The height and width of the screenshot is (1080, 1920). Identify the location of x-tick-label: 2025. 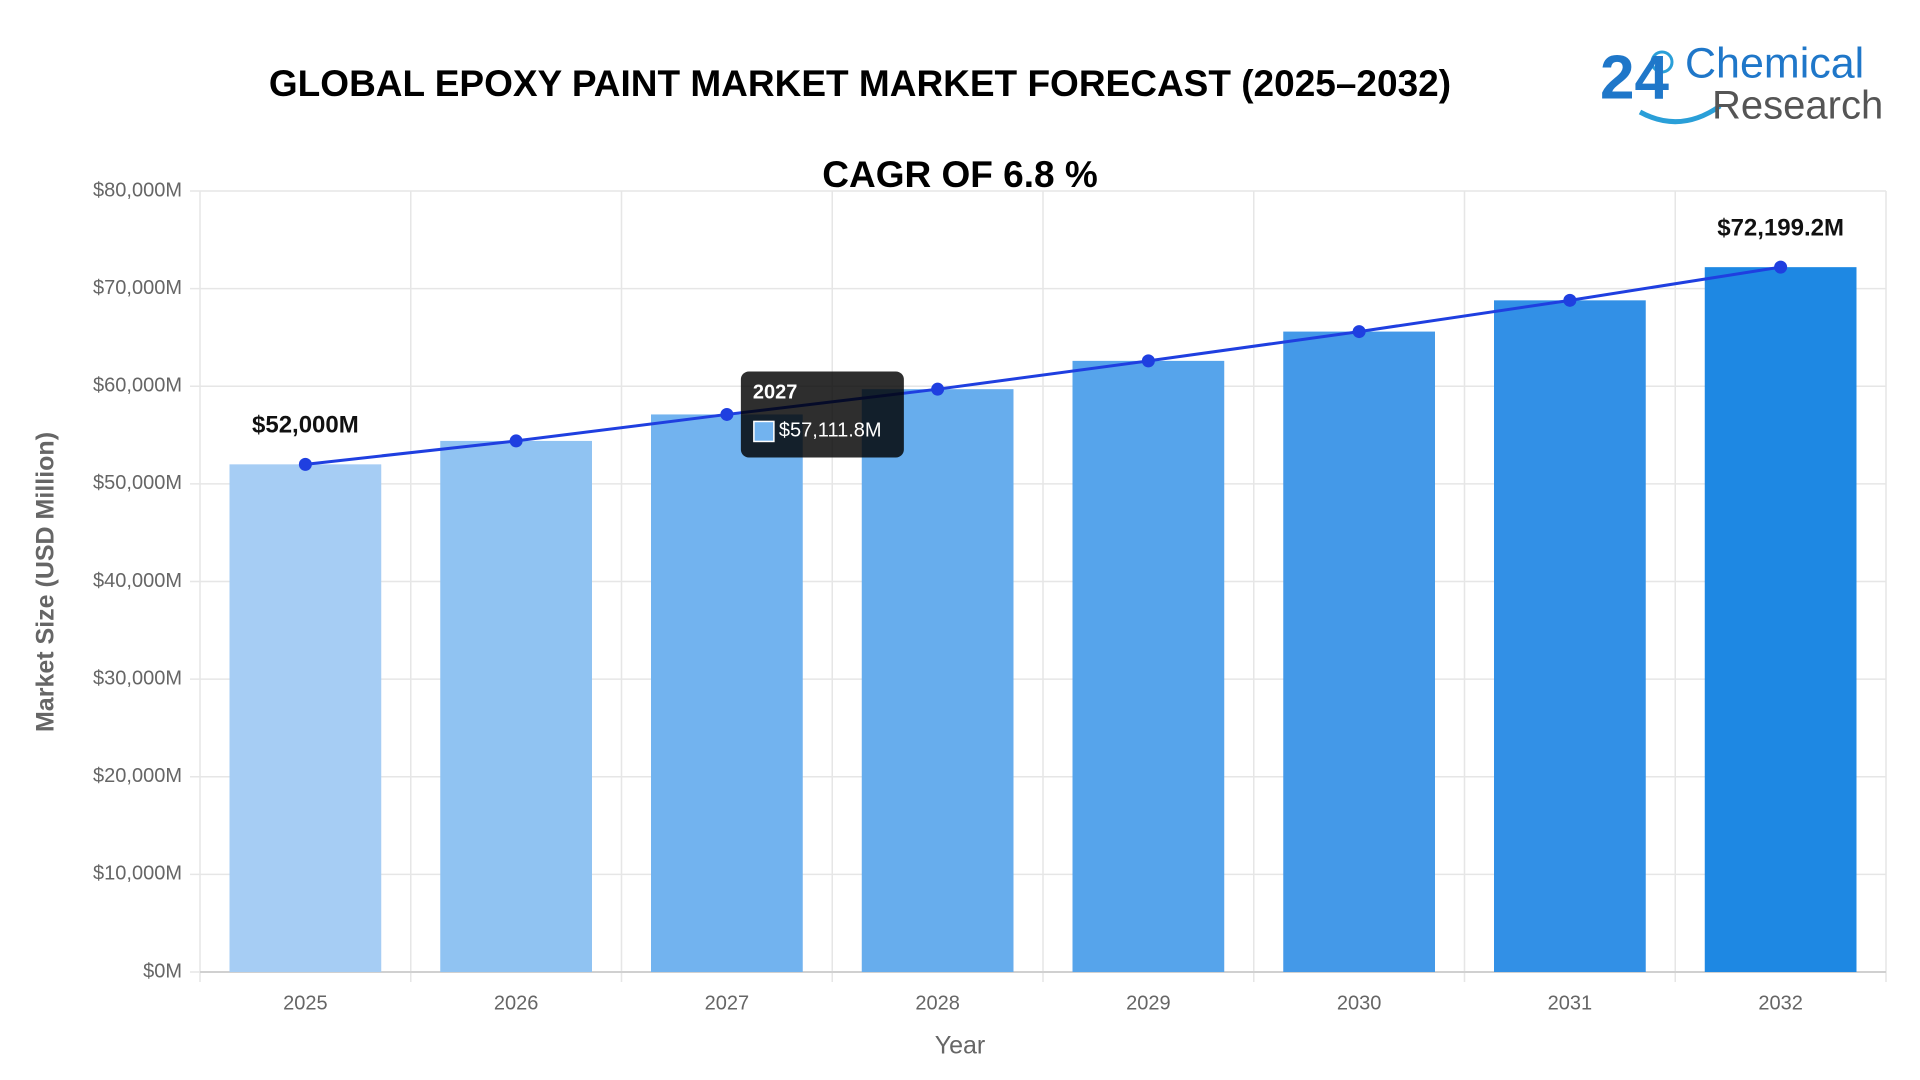
(305, 1003).